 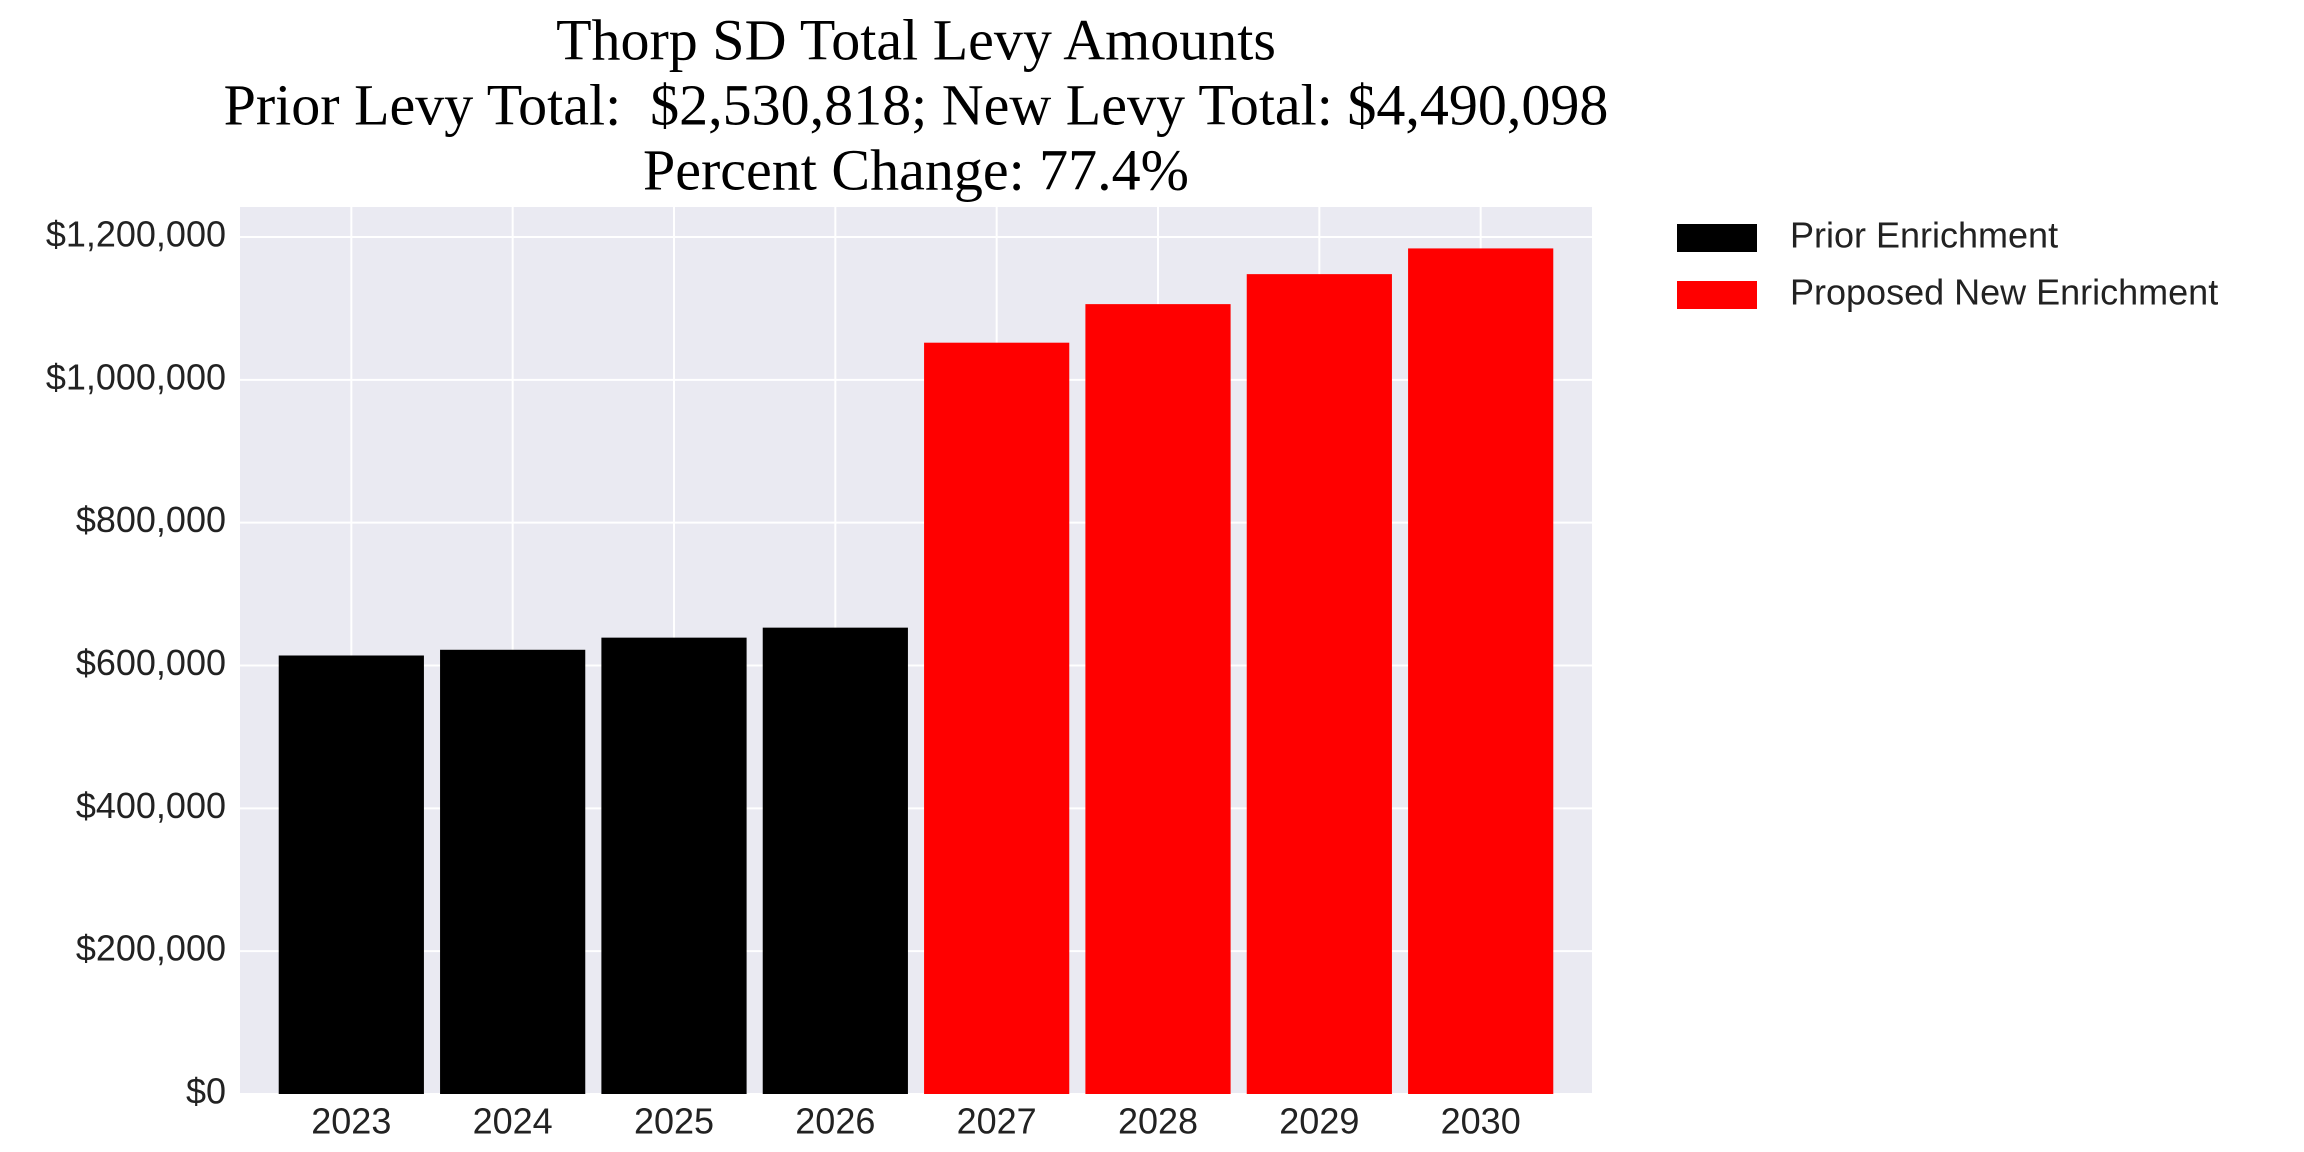 What do you see at coordinates (916, 169) in the screenshot?
I see `chart-subtitle: Percent Change: 77.4%` at bounding box center [916, 169].